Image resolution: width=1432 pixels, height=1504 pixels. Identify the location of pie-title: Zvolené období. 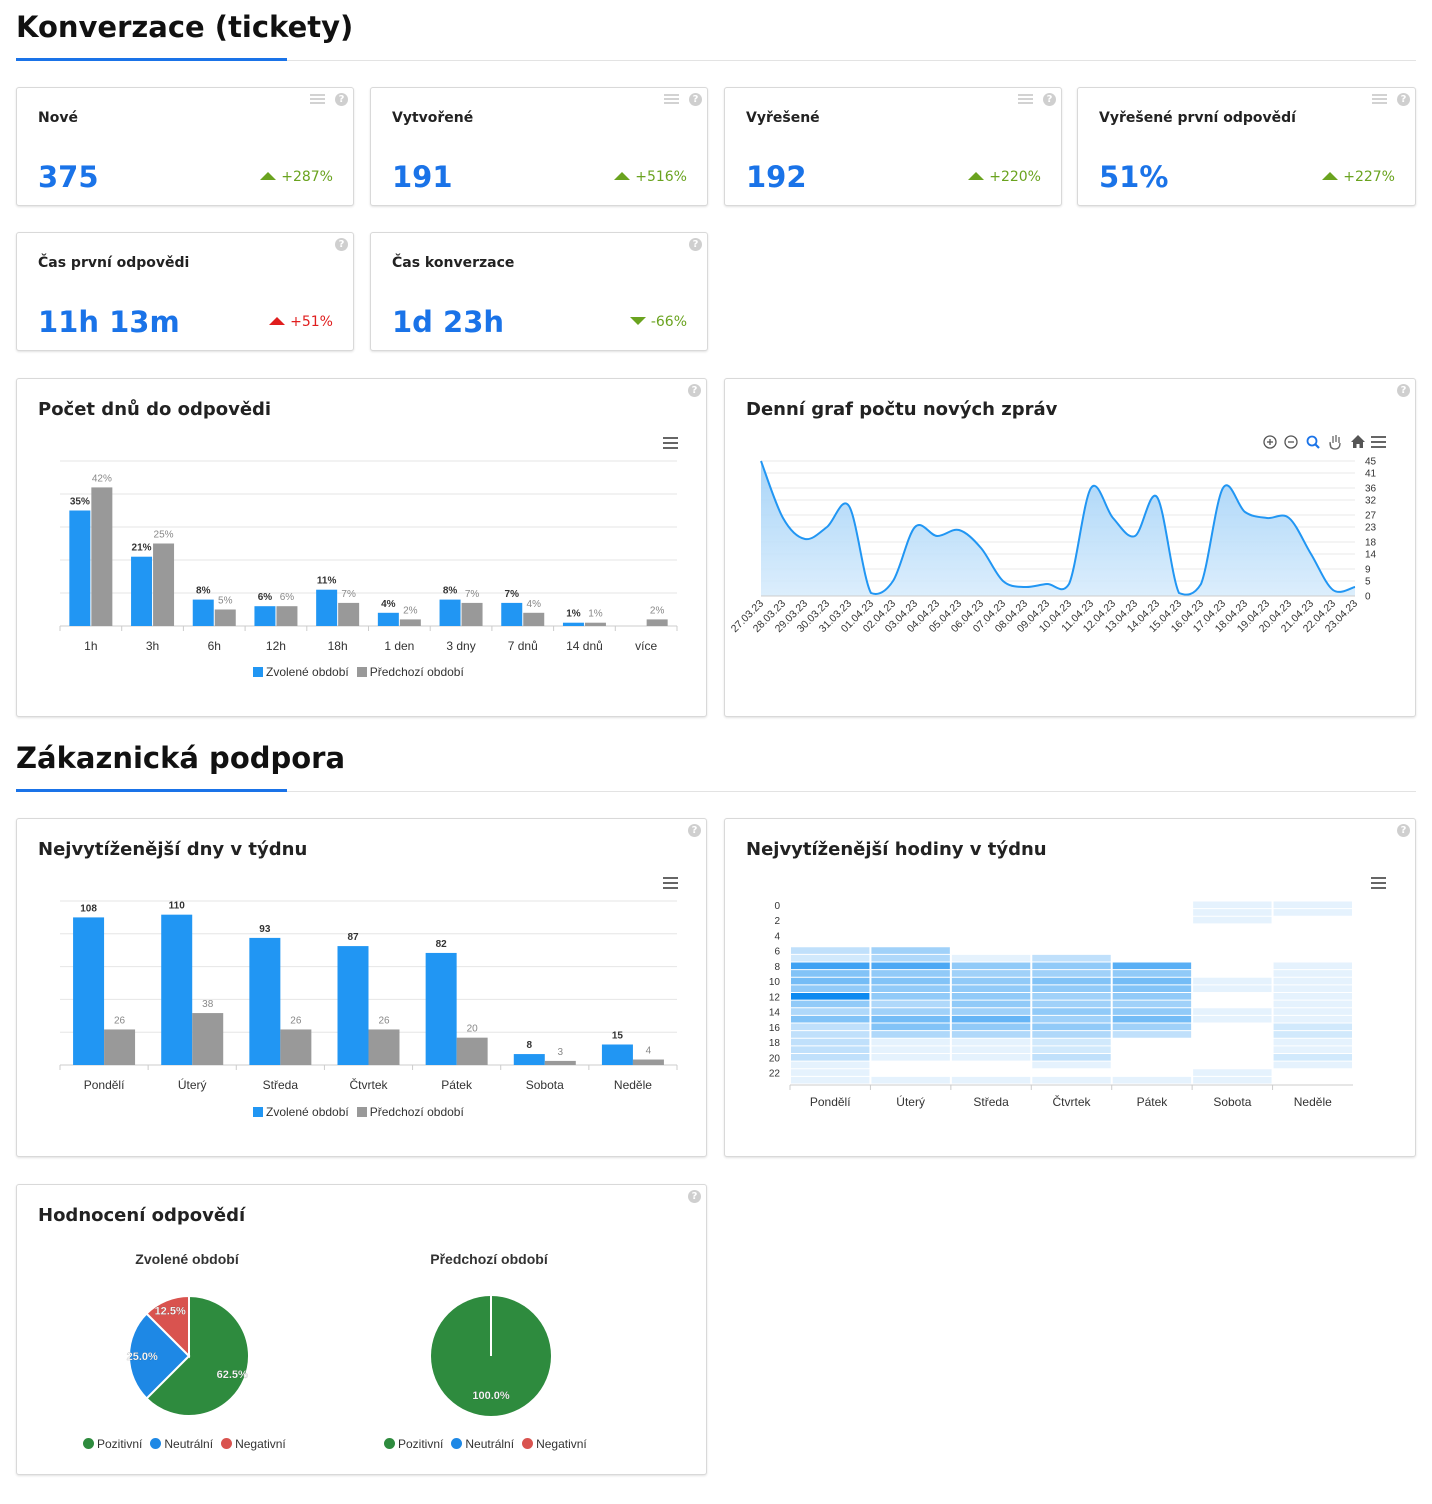
(187, 1259).